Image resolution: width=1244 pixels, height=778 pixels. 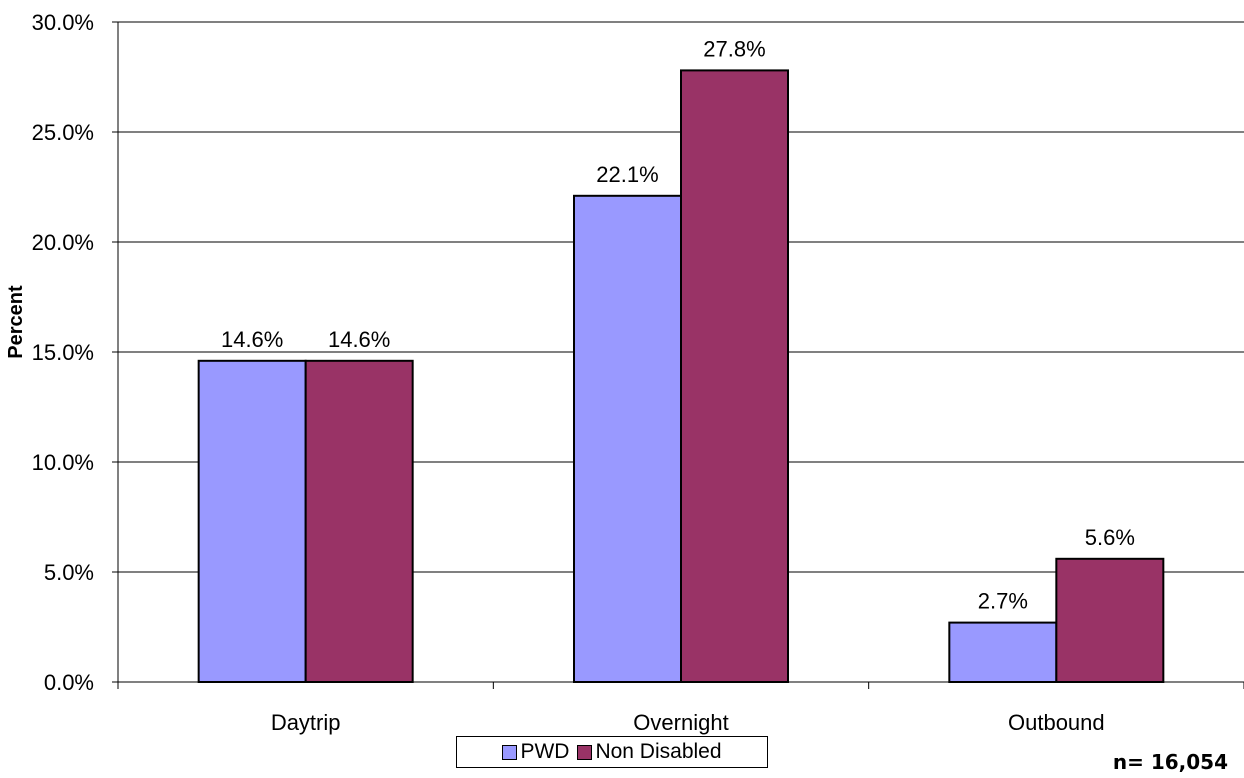 What do you see at coordinates (1056, 722) in the screenshot?
I see `x-tick-label: Outbound` at bounding box center [1056, 722].